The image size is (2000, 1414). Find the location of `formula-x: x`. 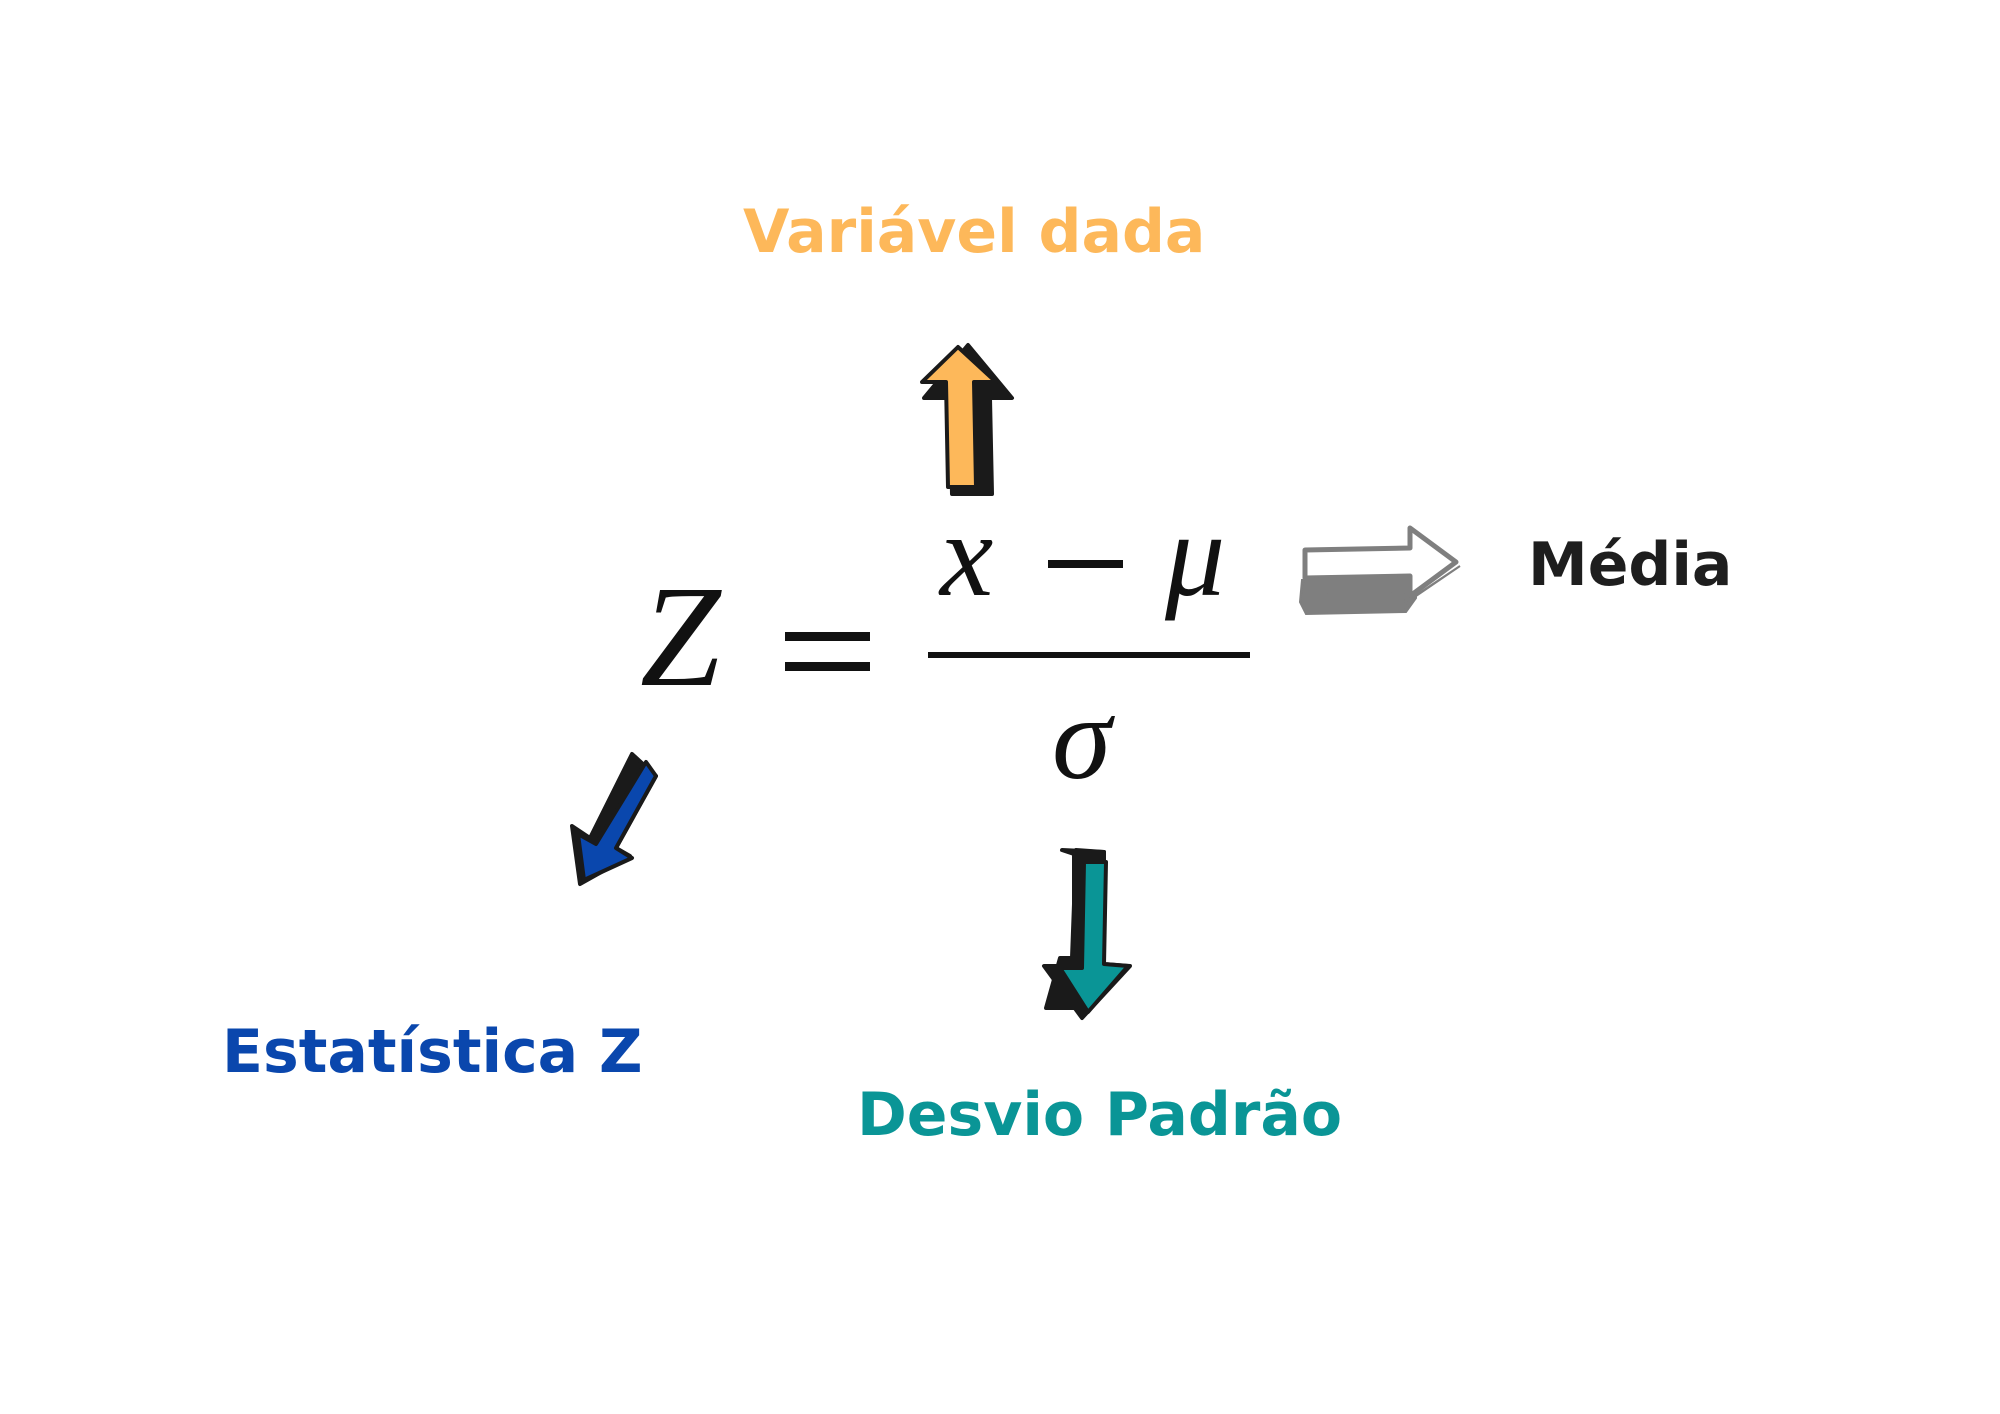

formula-x: x is located at coordinates (965, 554).